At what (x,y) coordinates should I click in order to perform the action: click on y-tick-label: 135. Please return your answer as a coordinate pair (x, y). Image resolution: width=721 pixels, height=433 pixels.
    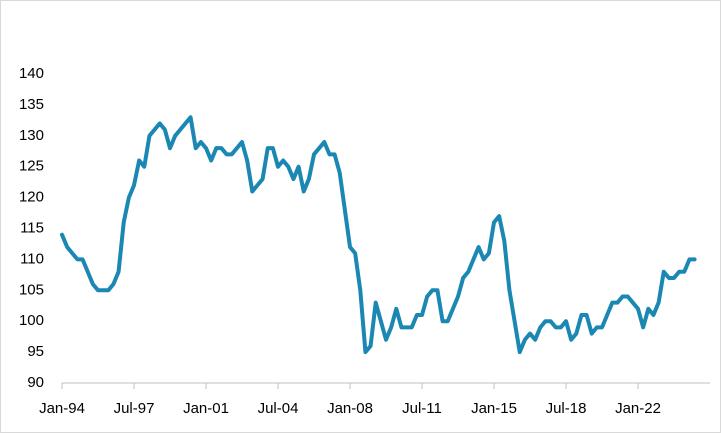
    Looking at the image, I should click on (31, 104).